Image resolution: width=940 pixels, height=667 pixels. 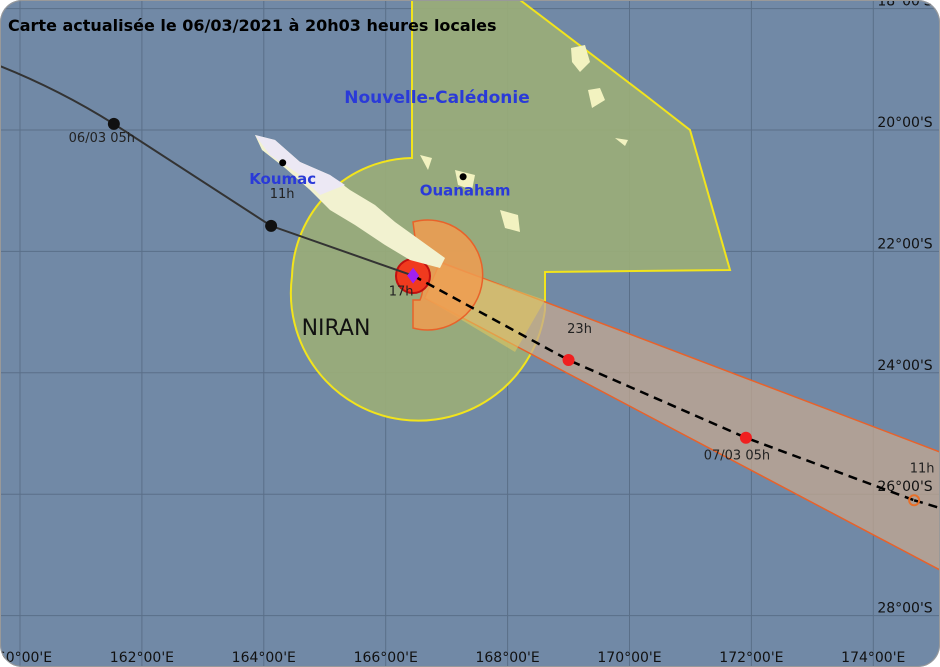 I want to click on track-label: 17h, so click(x=401, y=292).